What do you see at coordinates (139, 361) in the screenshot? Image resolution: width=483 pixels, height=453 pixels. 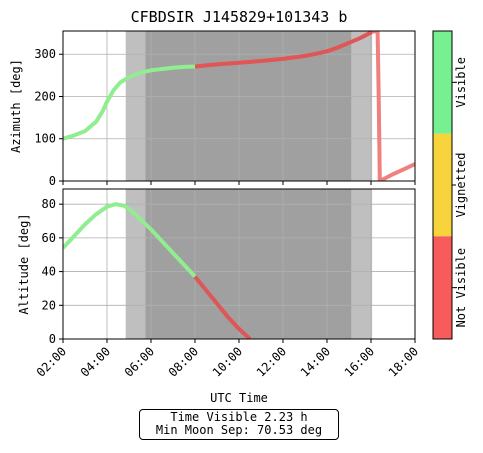 I see `xtick-label: 06:00` at bounding box center [139, 361].